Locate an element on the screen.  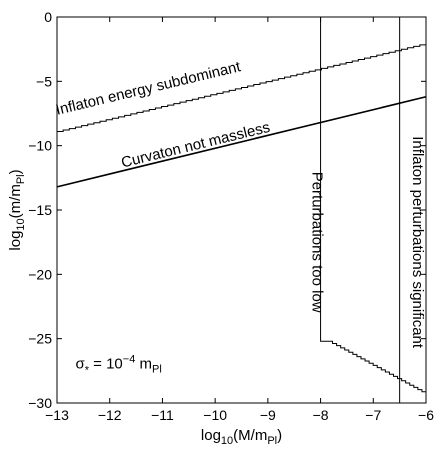
x-tick-label: −9 is located at coordinates (268, 415).